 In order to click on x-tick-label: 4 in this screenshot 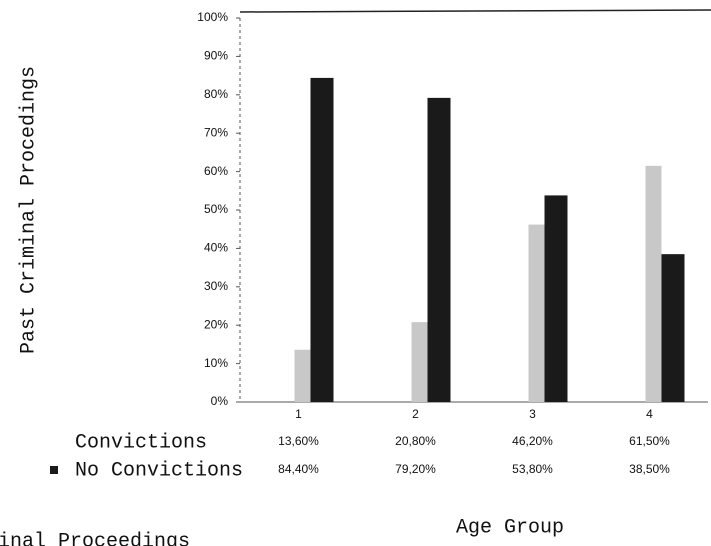, I will do `click(649, 414)`.